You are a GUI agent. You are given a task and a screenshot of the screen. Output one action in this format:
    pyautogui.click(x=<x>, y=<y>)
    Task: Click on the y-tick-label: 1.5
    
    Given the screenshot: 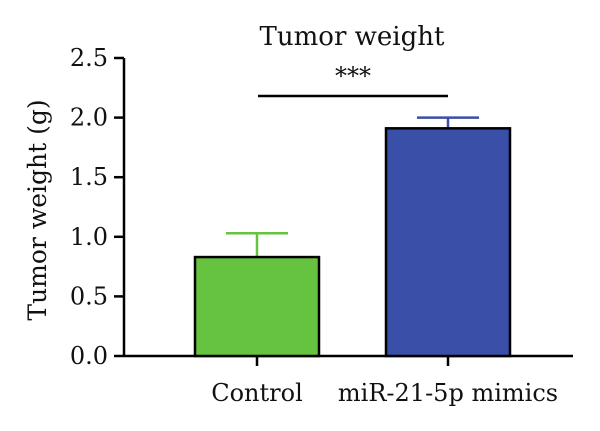 What is the action you would take?
    pyautogui.click(x=89, y=177)
    